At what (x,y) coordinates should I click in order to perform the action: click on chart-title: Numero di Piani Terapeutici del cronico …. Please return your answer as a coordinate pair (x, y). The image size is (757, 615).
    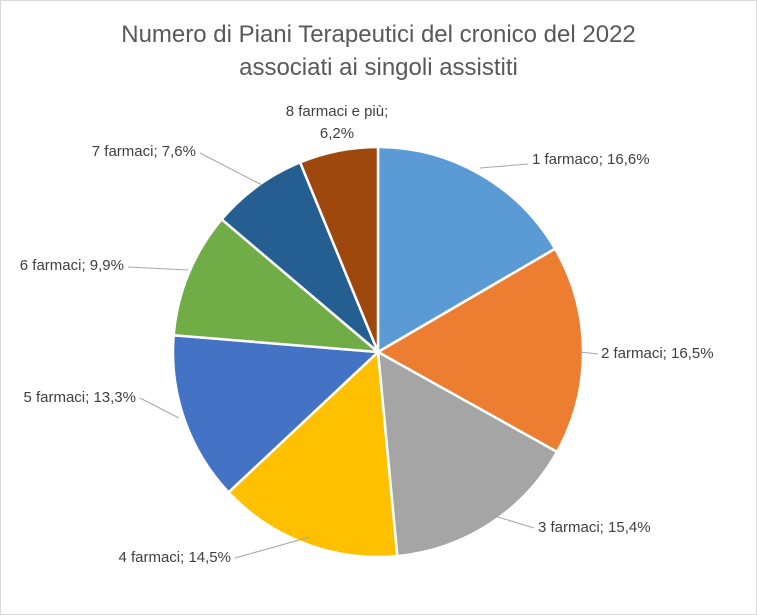
    Looking at the image, I should click on (378, 51).